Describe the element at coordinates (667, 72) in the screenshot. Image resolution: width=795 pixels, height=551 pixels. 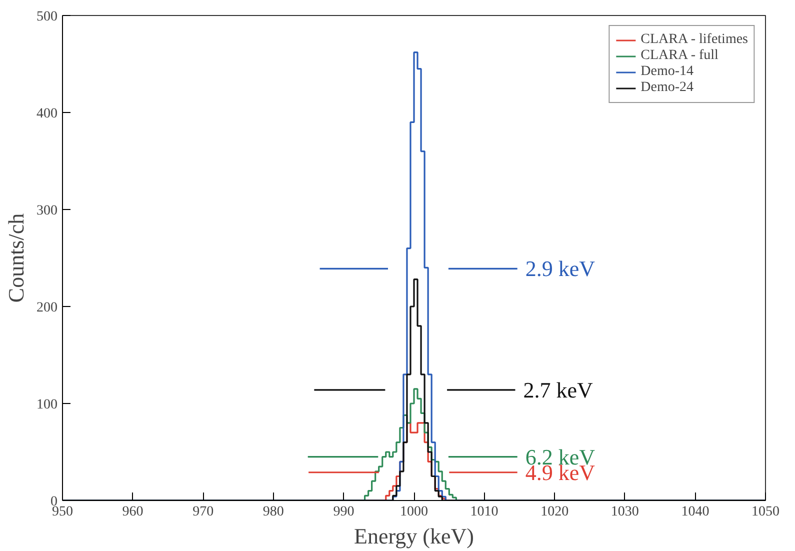
I see `legend-label: Demo-14` at that location.